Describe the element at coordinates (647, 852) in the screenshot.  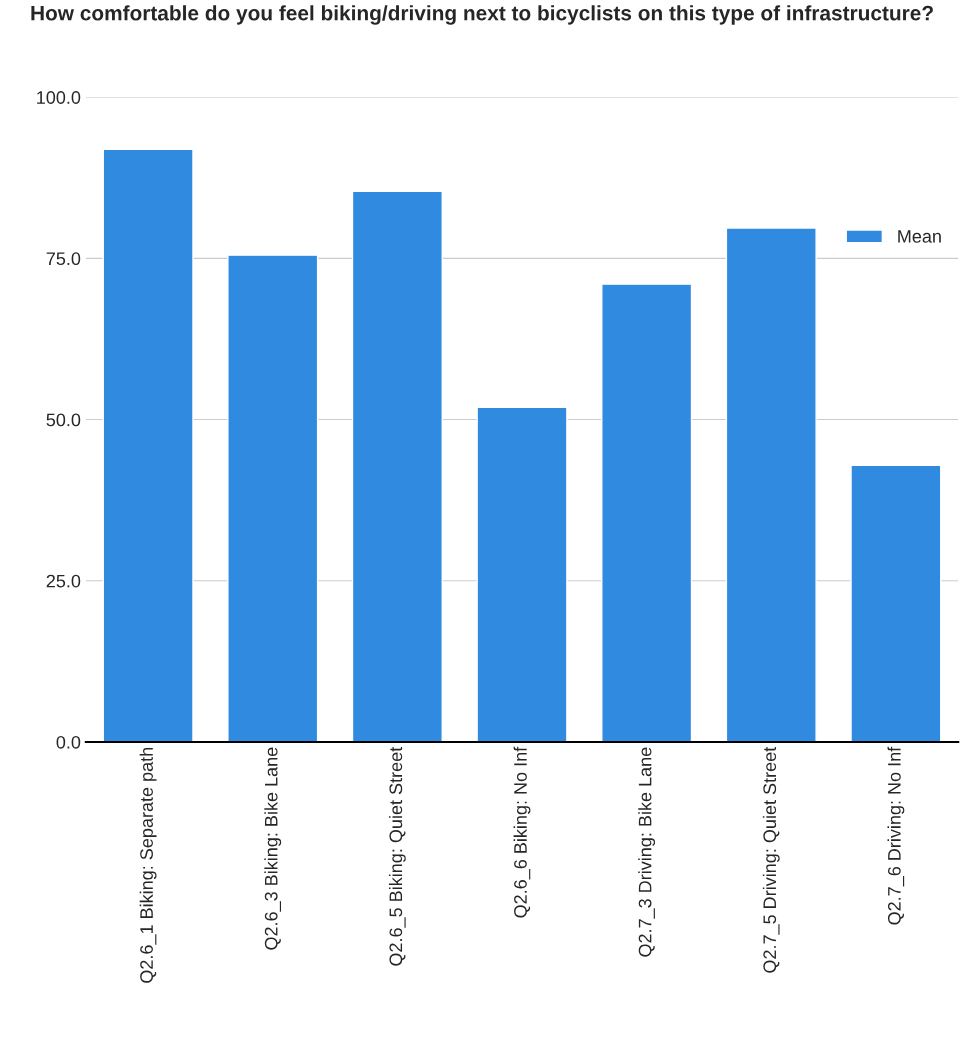
I see `x-tick-label: Q2.7_3 Driving: Bike Lane` at that location.